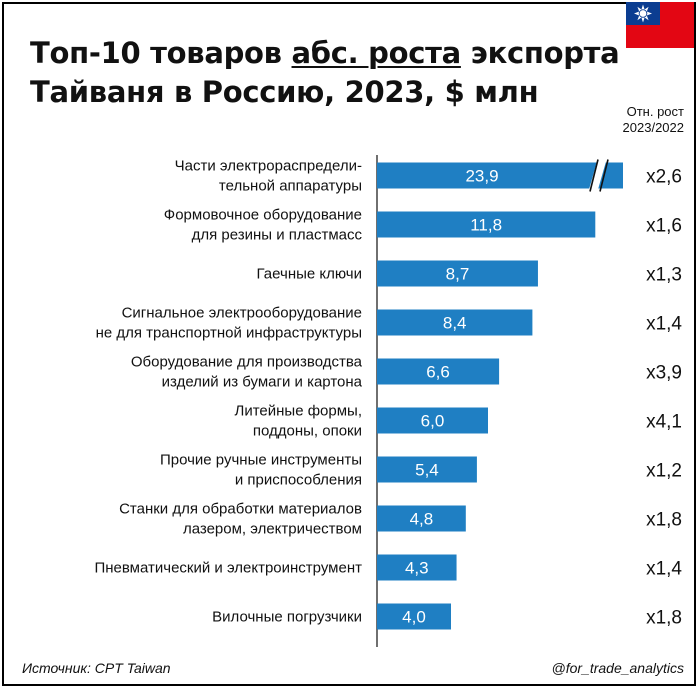 The height and width of the screenshot is (690, 700). Describe the element at coordinates (481, 176) in the screenshot. I see `bar-value-label: 23,9` at that location.